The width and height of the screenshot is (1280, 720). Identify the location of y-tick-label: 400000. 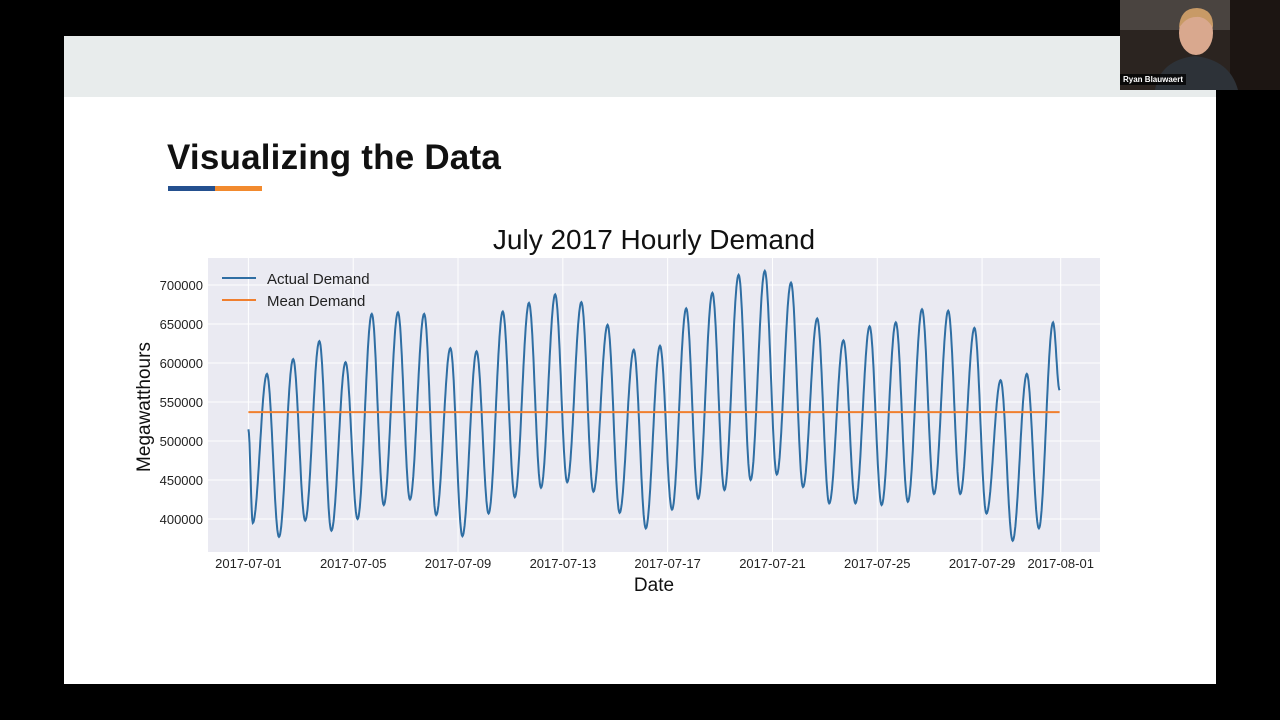
(181, 519).